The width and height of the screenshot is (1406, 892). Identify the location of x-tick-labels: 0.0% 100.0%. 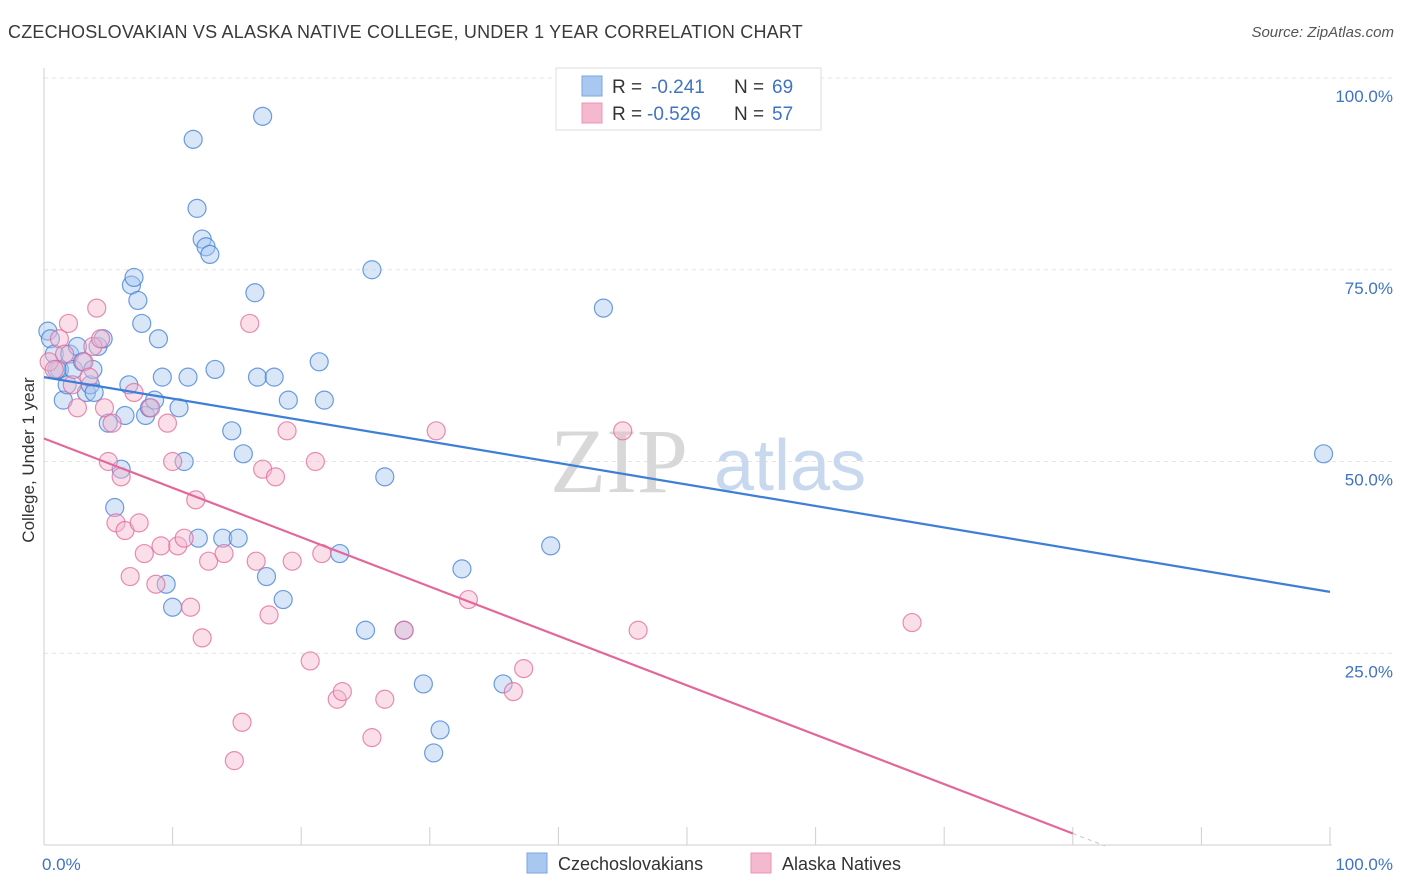
(717, 864).